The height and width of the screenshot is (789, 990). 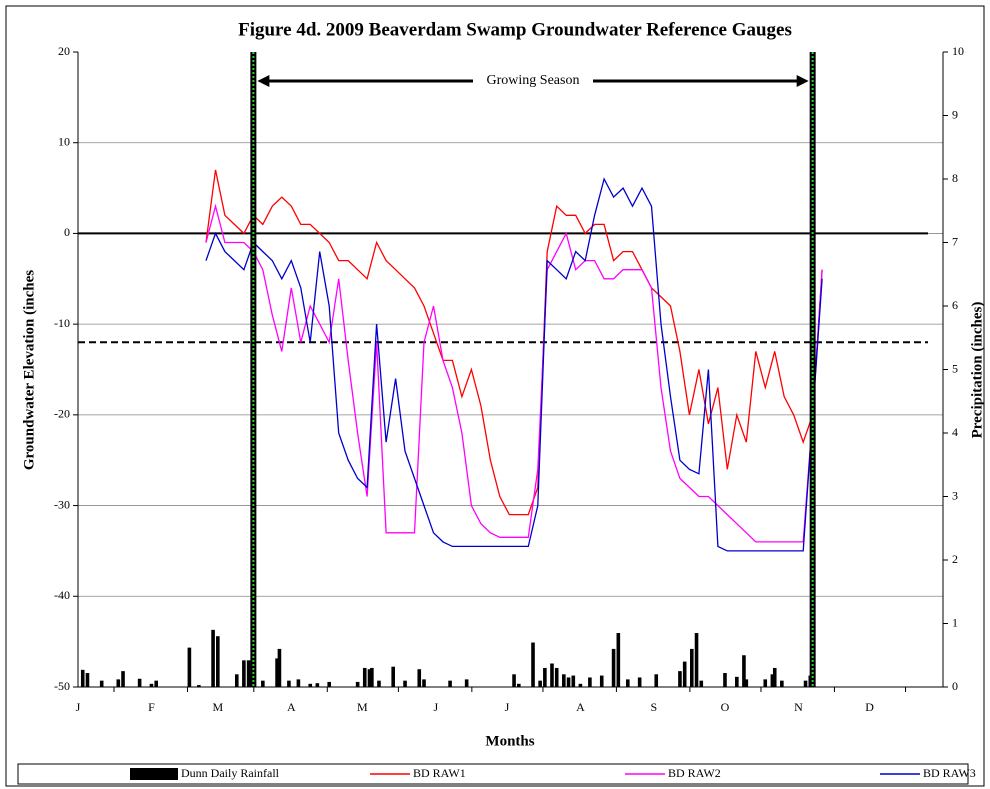 What do you see at coordinates (955, 305) in the screenshot?
I see `y2-tick-label: 6` at bounding box center [955, 305].